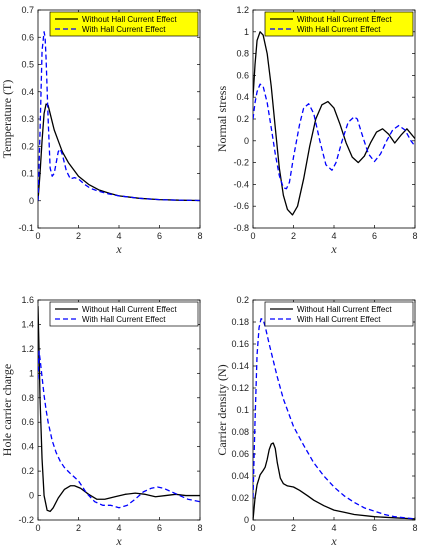 Image resolution: width=422 pixels, height=550 pixels. Describe the element at coordinates (240, 344) in the screenshot. I see `y-tick-label: 0.16` at that location.